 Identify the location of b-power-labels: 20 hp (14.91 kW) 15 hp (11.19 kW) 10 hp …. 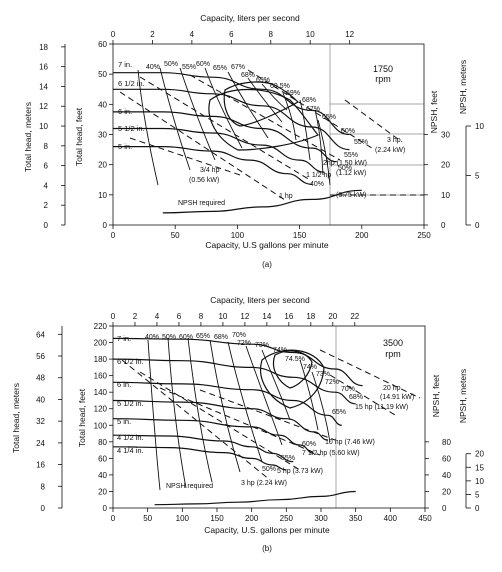
(327, 436).